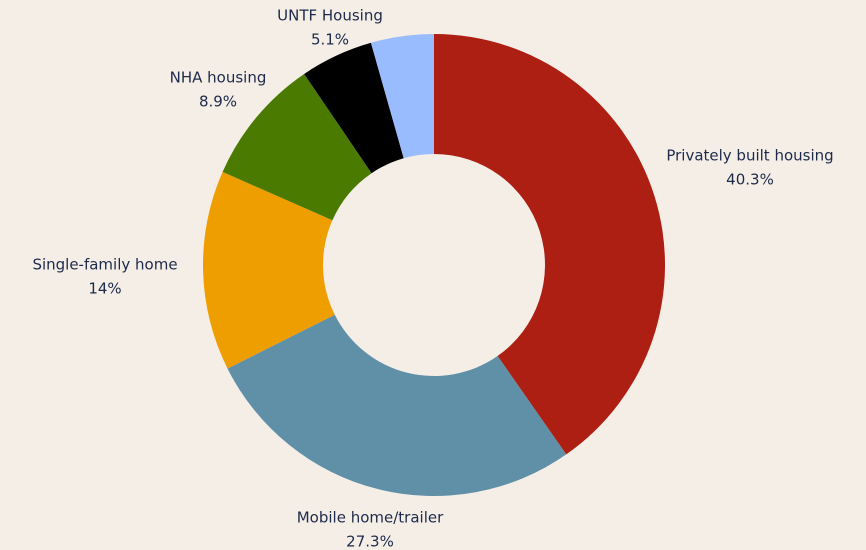 The height and width of the screenshot is (550, 866). What do you see at coordinates (749, 156) in the screenshot?
I see `slice-label: Privately built housing` at bounding box center [749, 156].